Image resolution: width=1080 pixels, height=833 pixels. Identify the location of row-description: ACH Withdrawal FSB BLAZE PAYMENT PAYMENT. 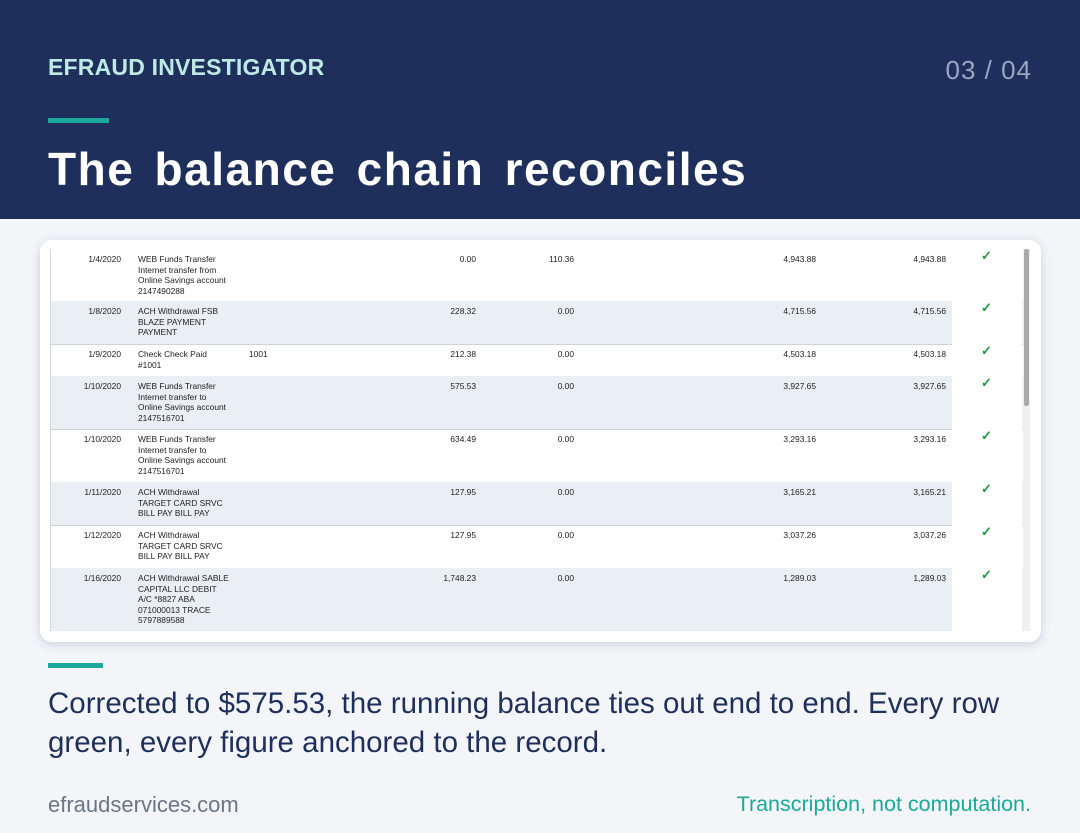
(178, 321).